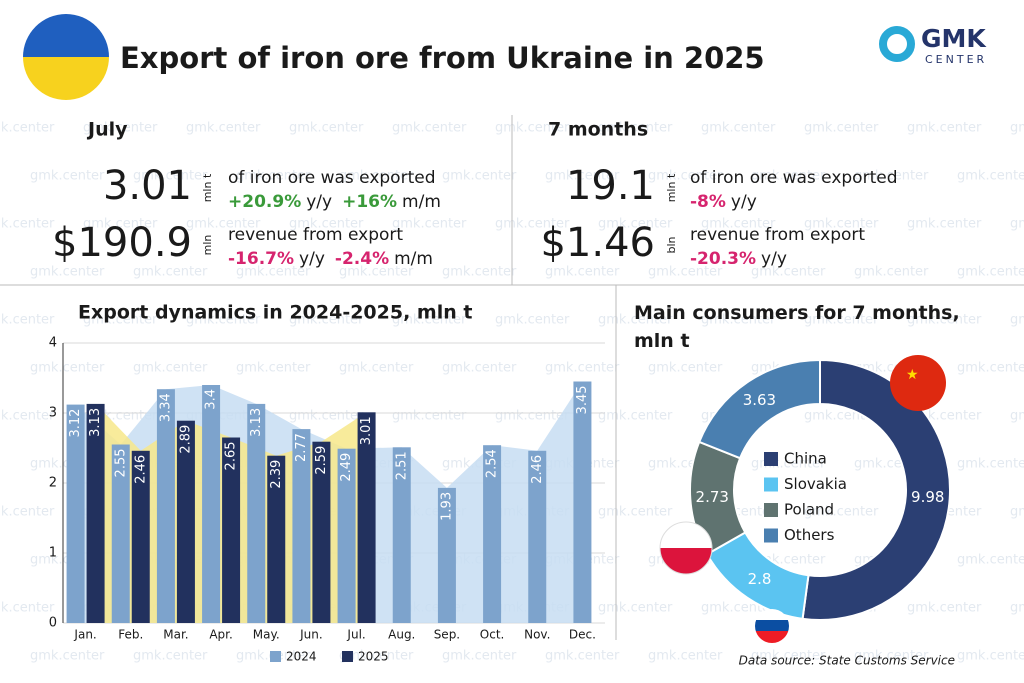 The width and height of the screenshot is (1024, 683). I want to click on kpi-title: 7 months, so click(598, 130).